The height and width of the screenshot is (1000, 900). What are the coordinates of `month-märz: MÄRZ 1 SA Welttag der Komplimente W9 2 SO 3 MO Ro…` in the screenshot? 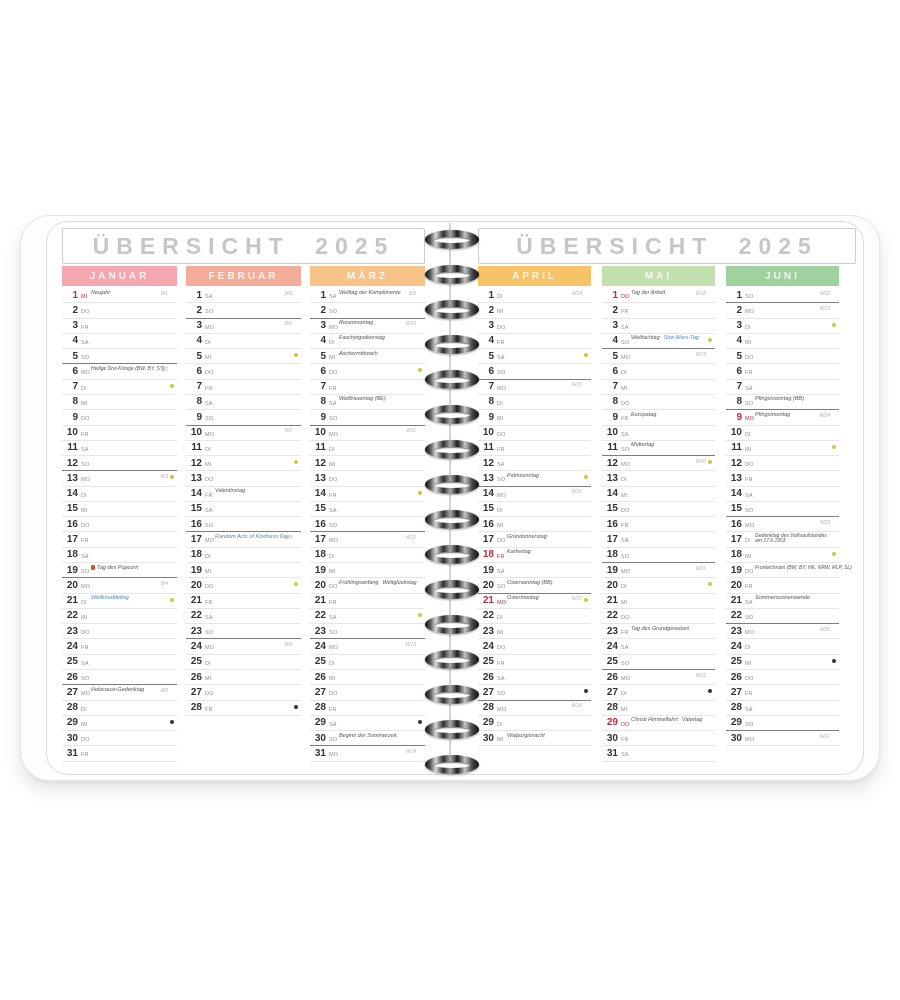 It's located at (367, 514).